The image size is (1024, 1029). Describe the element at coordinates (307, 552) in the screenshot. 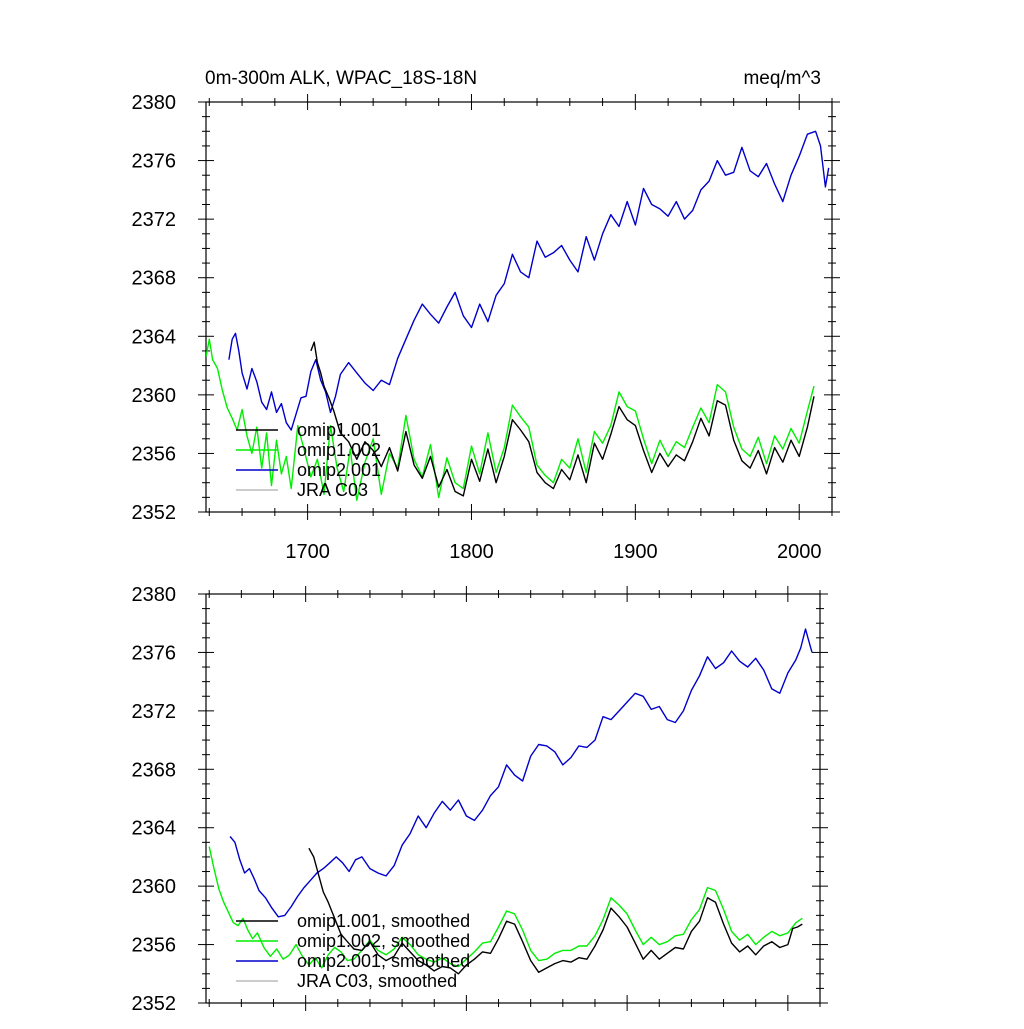

I see `x-tick-label: 1700` at that location.